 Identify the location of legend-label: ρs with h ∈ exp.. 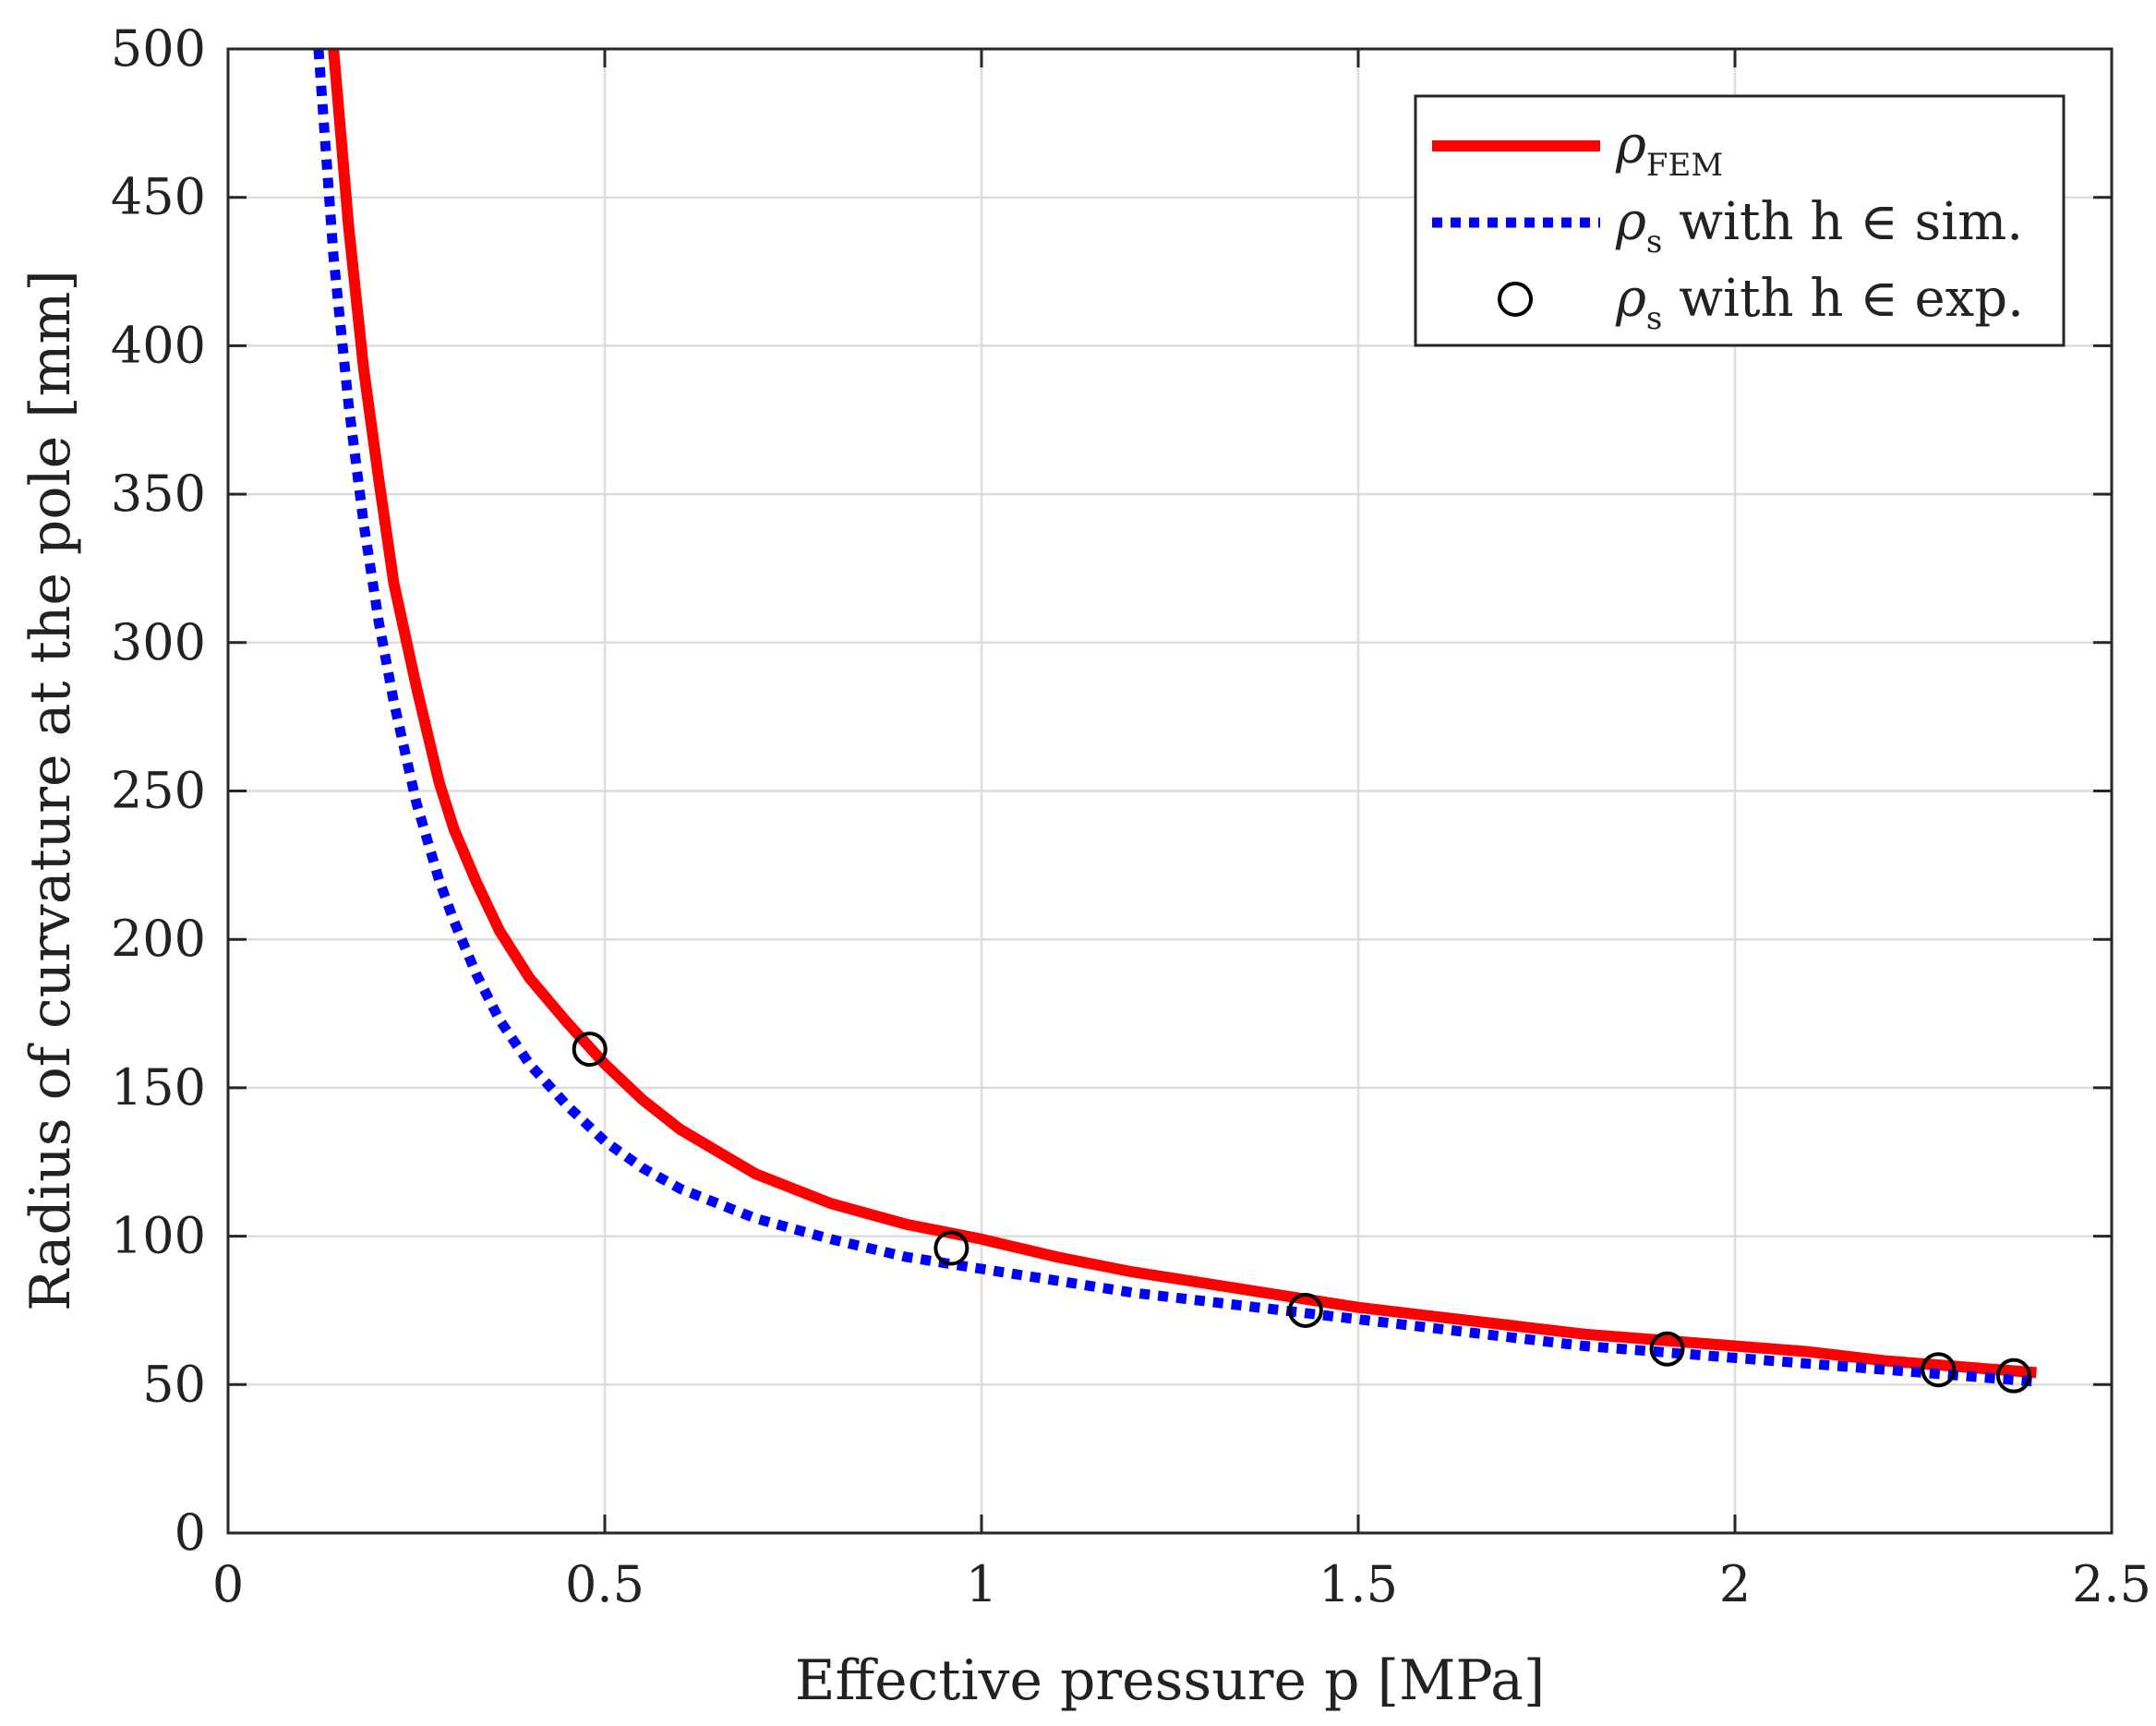
(1819, 303).